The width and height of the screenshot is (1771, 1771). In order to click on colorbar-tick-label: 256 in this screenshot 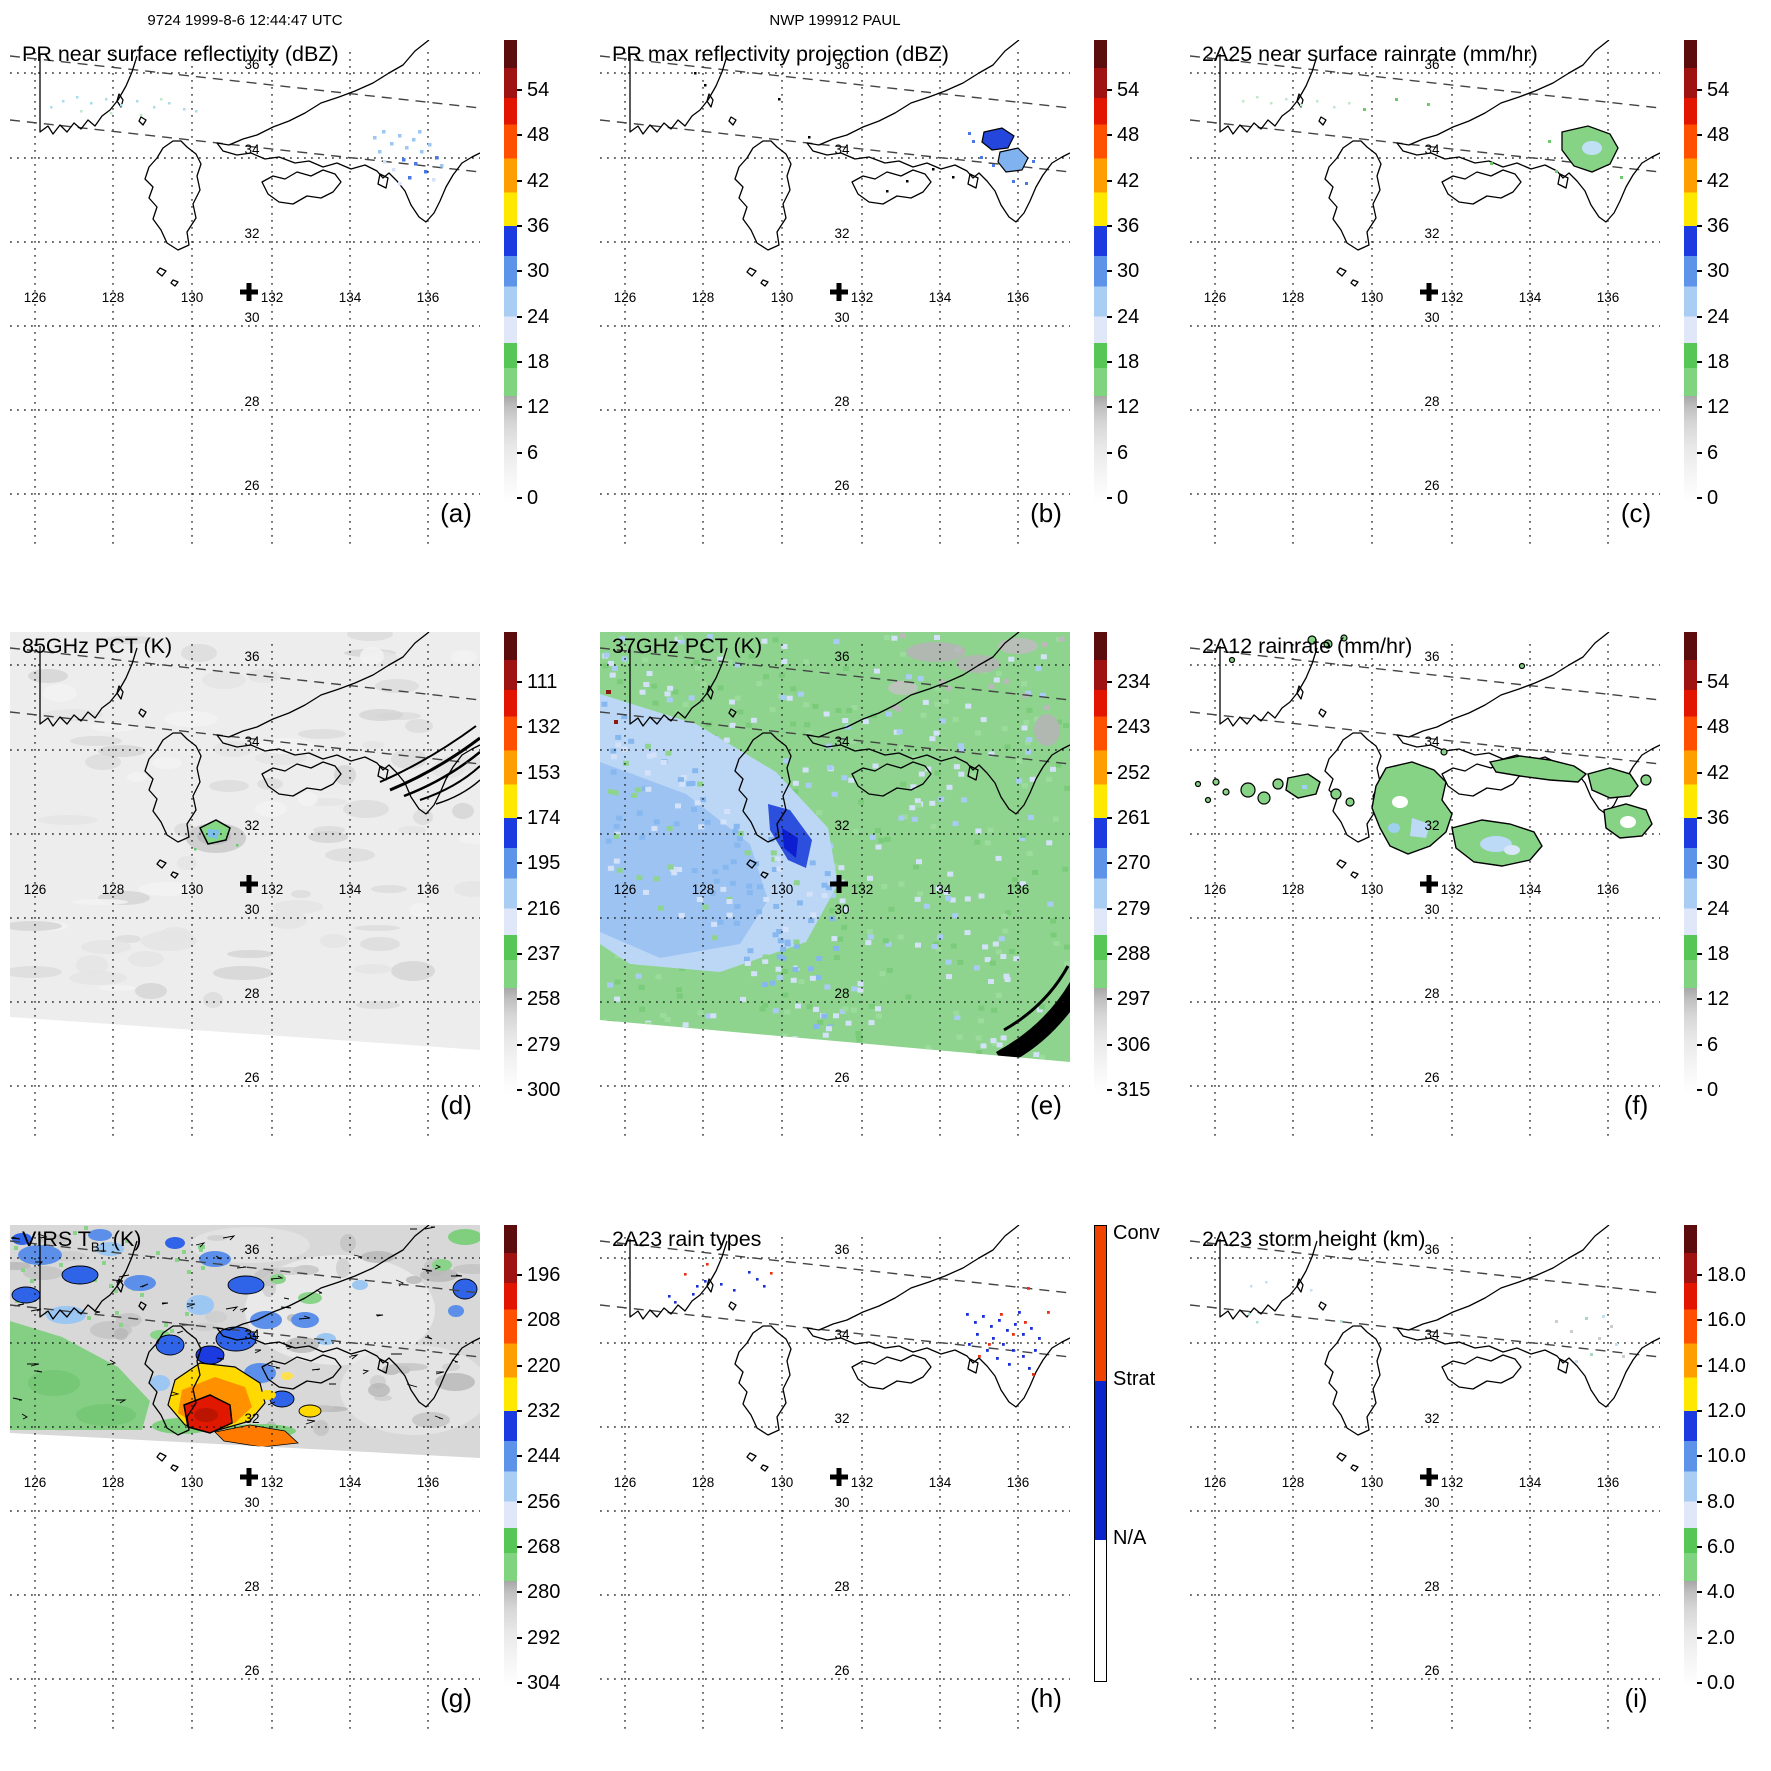, I will do `click(544, 1502)`.